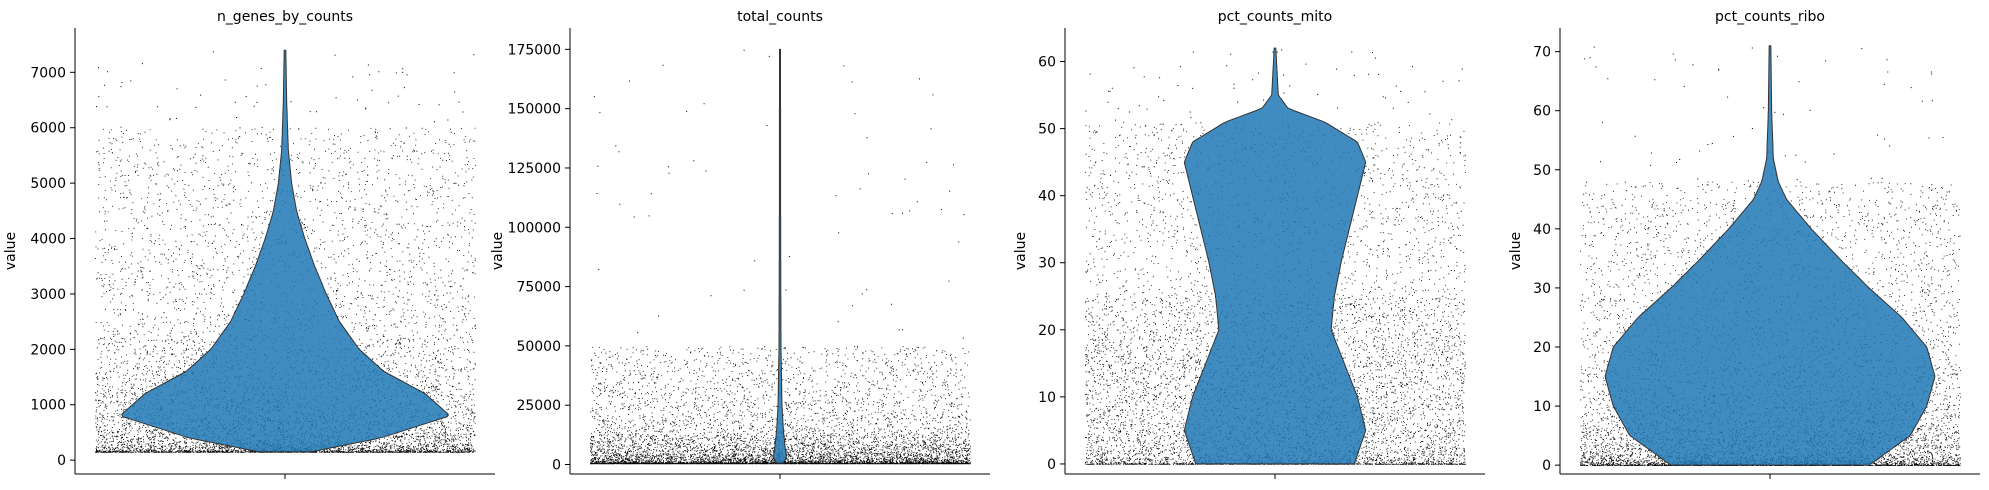 The width and height of the screenshot is (1989, 490). I want to click on y-tick-label: 1000, so click(48, 406).